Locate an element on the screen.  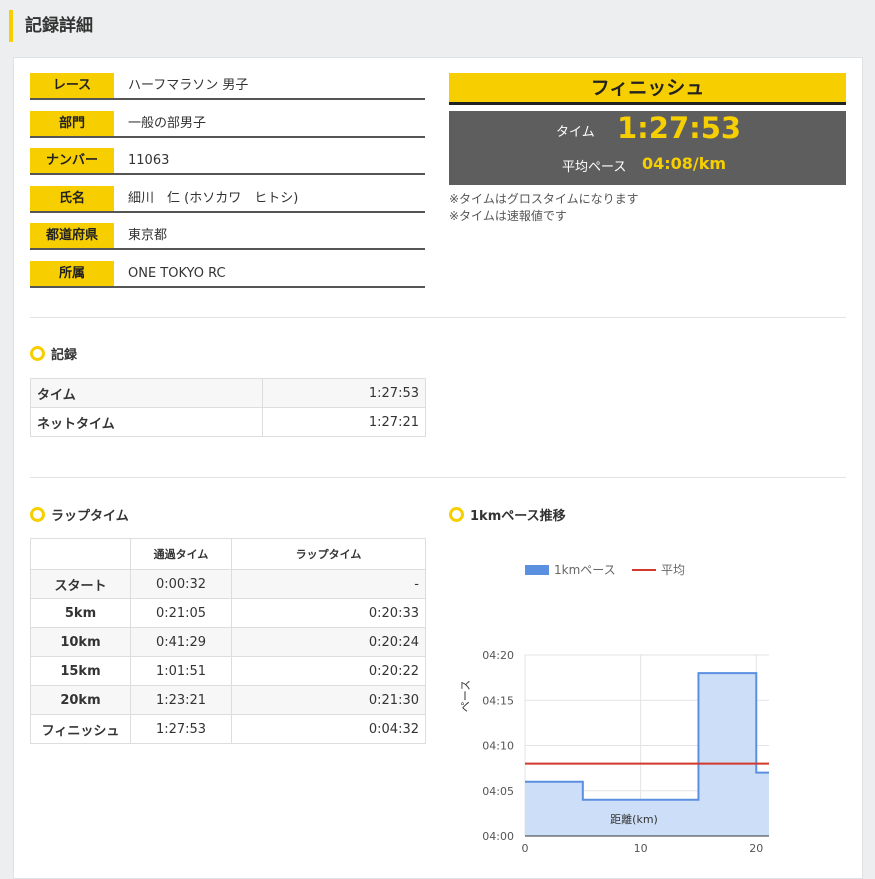
info-label: 都道府県 is located at coordinates (72, 235).